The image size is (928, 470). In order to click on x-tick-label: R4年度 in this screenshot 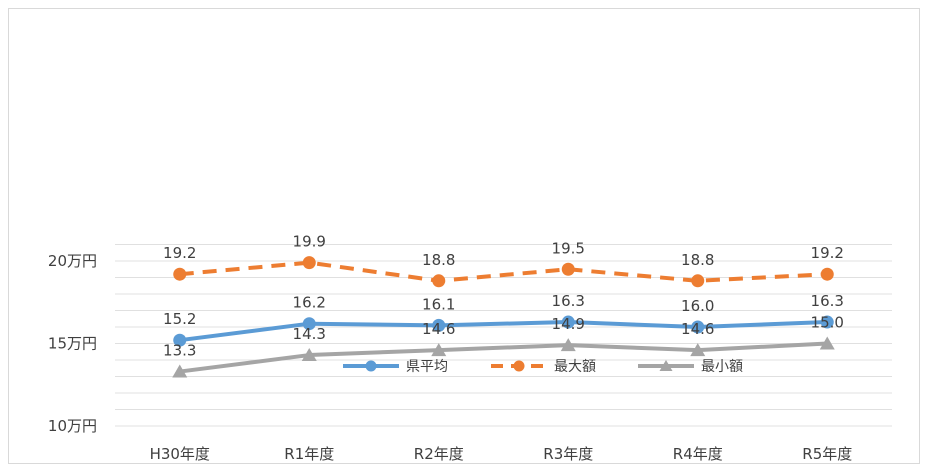, I will do `click(698, 454)`.